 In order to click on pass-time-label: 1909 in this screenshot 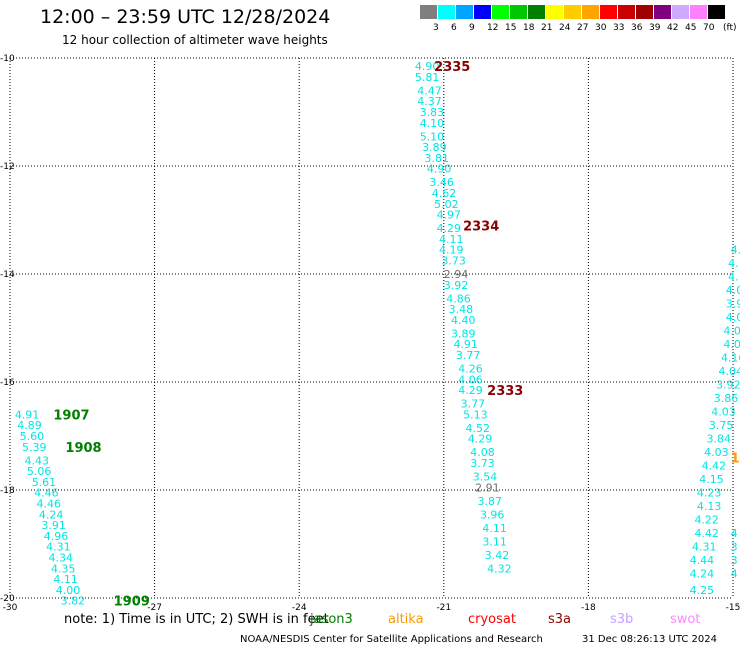, I will do `click(132, 602)`.